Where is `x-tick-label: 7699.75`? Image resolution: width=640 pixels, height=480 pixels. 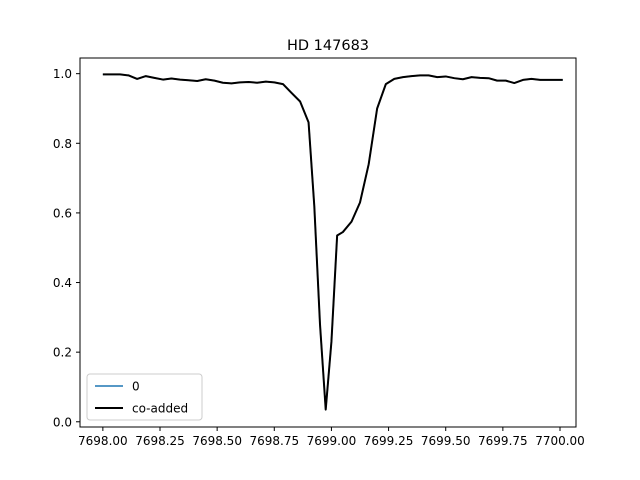 x-tick-label: 7699.75 is located at coordinates (503, 441).